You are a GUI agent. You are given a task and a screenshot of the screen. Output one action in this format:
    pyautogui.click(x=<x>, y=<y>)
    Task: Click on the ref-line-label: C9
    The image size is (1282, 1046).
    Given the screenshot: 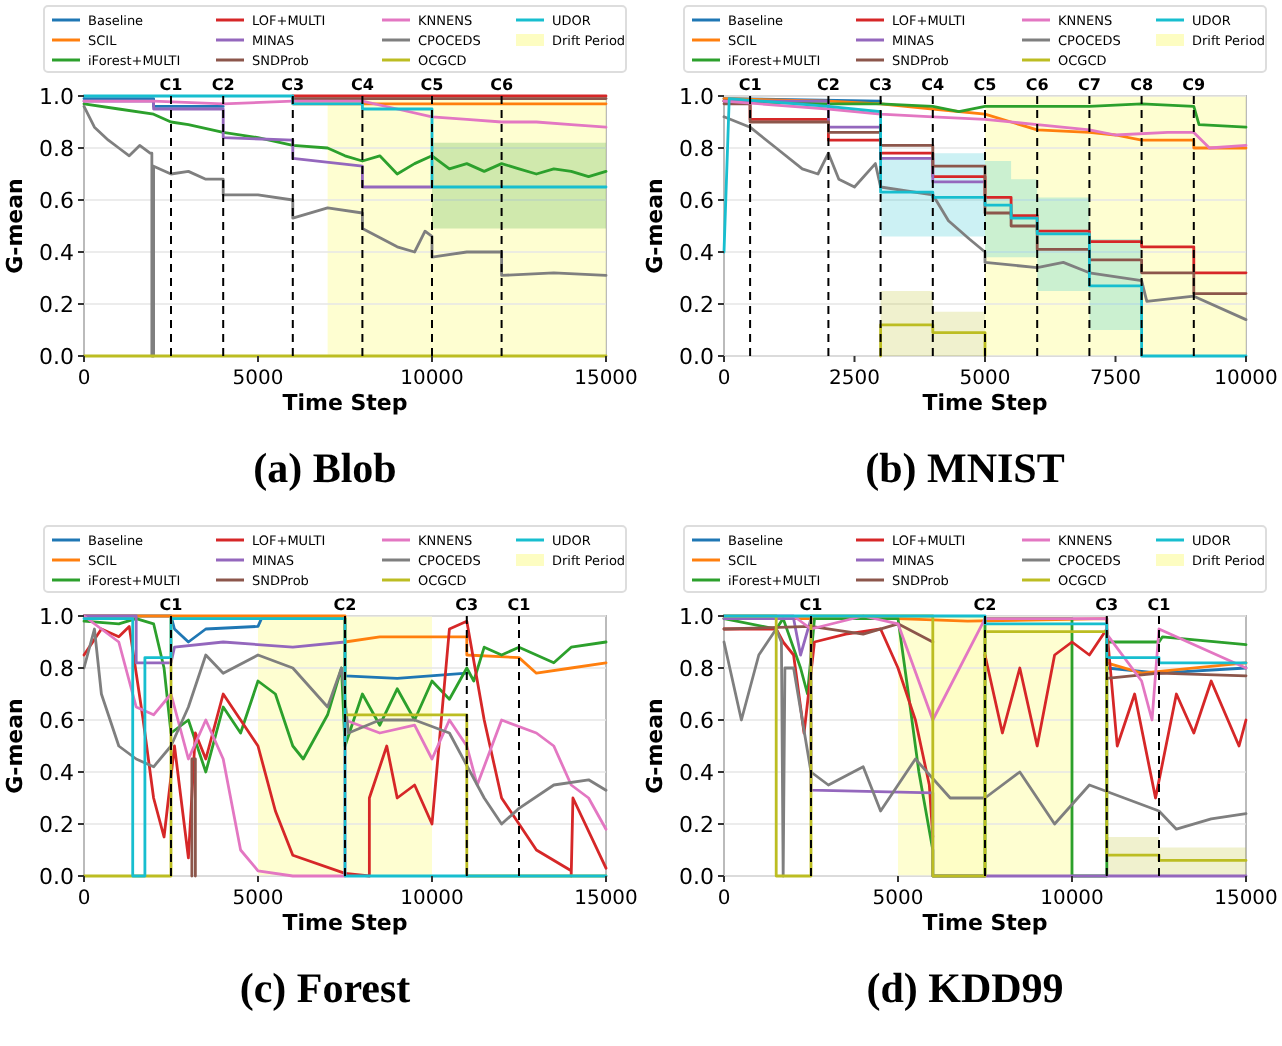 What is the action you would take?
    pyautogui.click(x=1194, y=85)
    